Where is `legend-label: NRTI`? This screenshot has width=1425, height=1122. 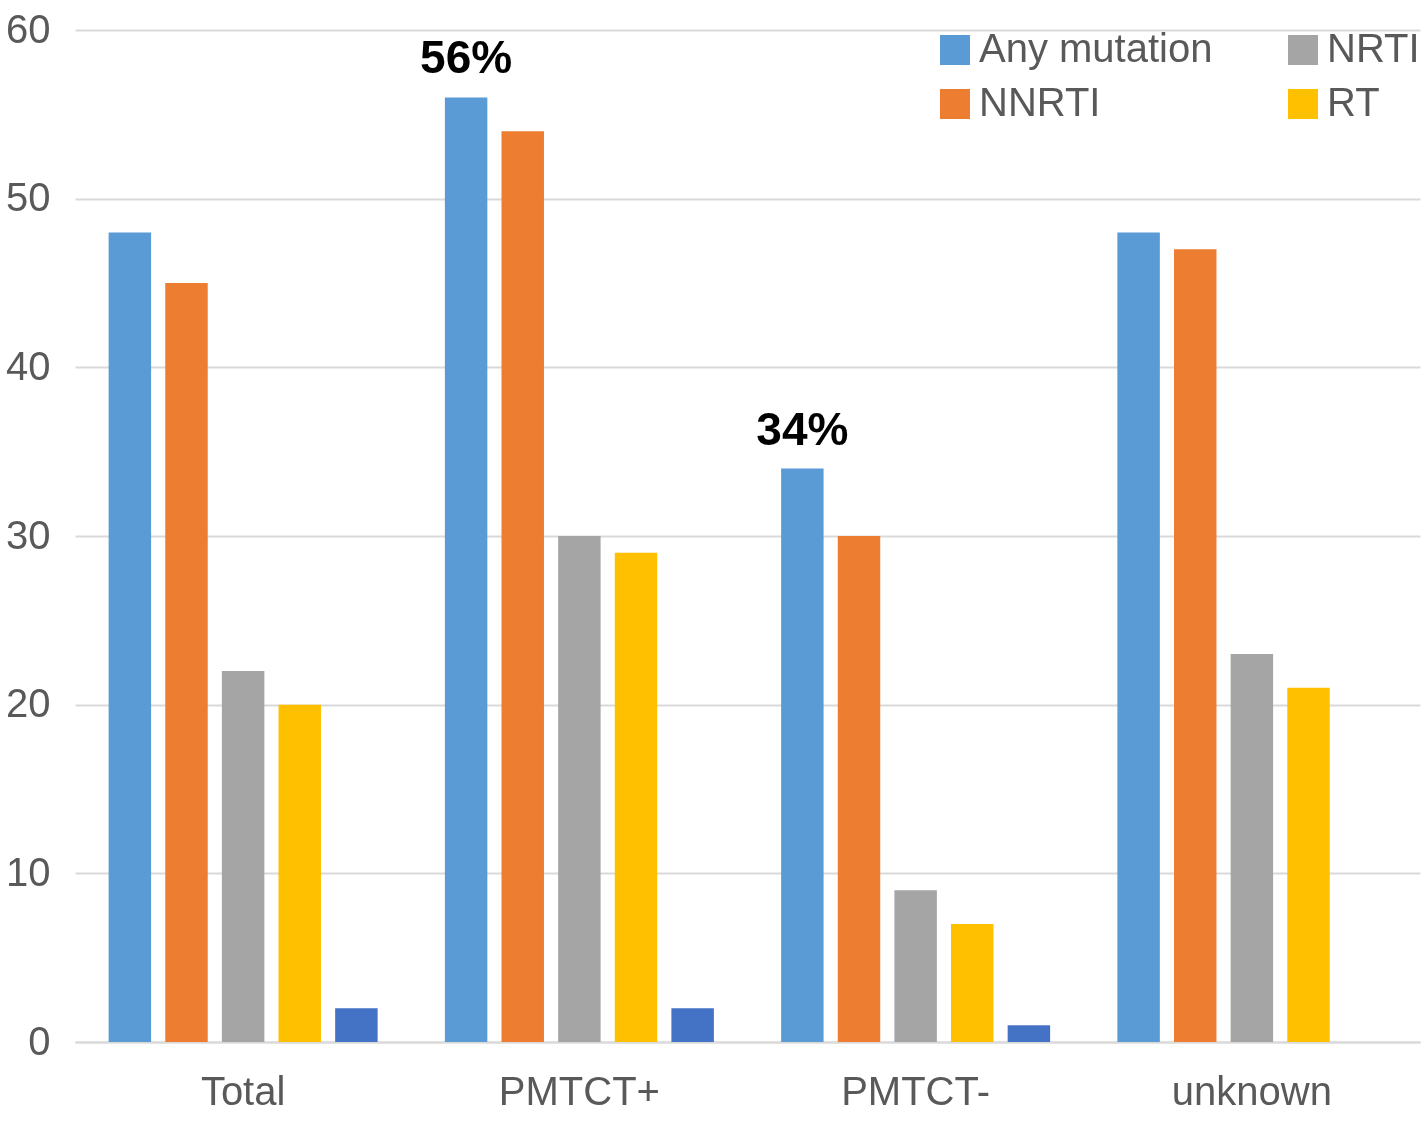 legend-label: NRTI is located at coordinates (1373, 48).